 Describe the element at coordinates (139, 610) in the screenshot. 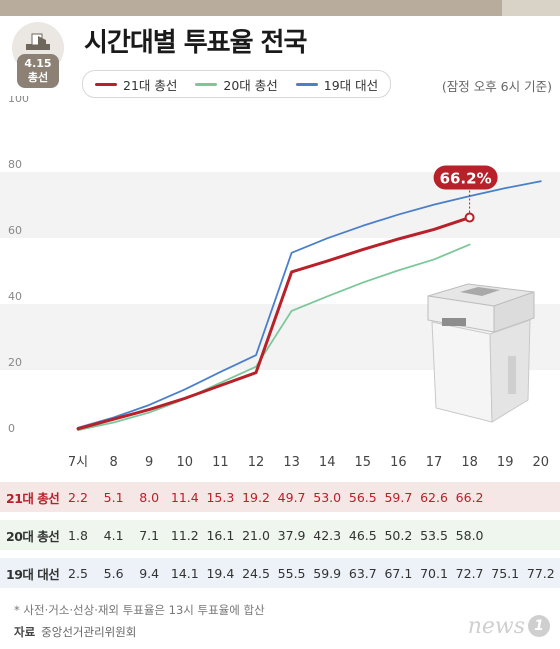

I see `footnote: * 사전·거소·선상·재외 투표율은 13시 투표율에 합산` at that location.